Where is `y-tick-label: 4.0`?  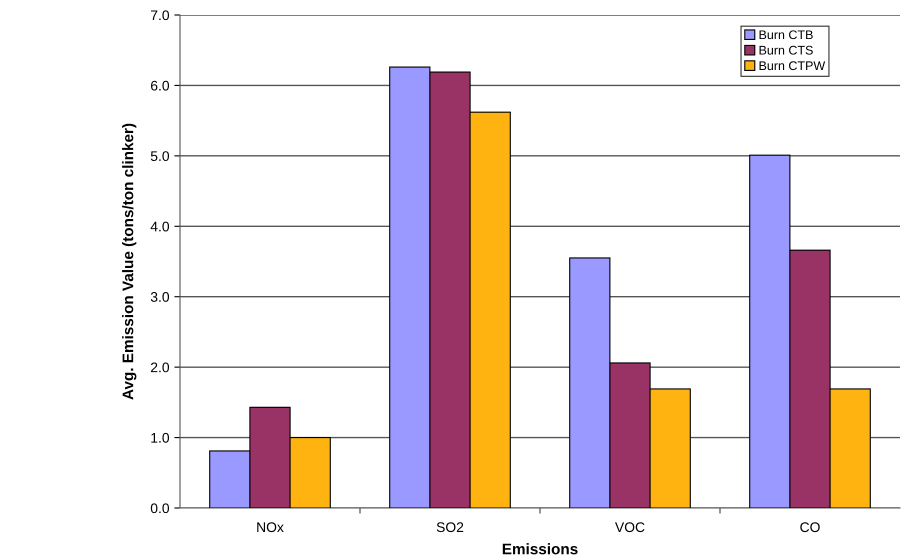 y-tick-label: 4.0 is located at coordinates (160, 227).